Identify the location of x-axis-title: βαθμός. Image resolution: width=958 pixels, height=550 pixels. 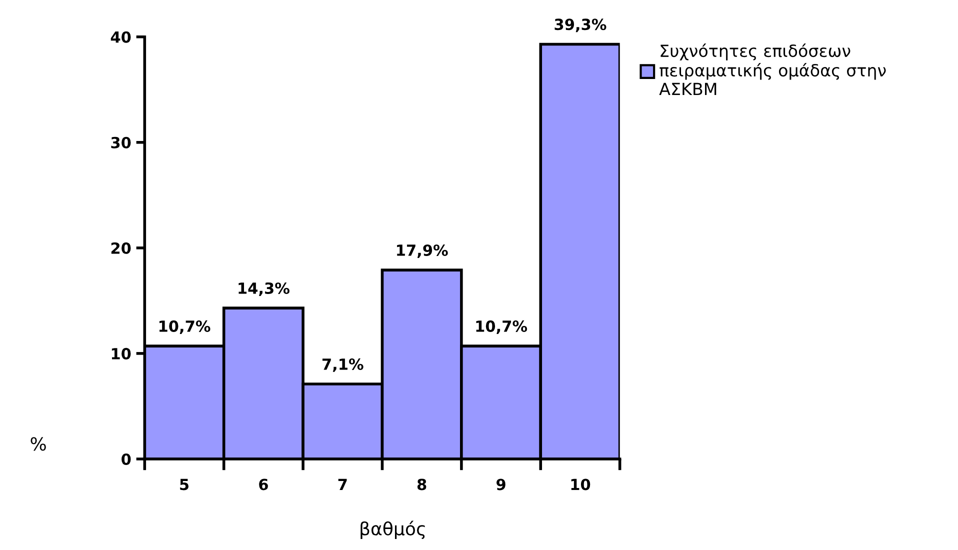
(392, 529).